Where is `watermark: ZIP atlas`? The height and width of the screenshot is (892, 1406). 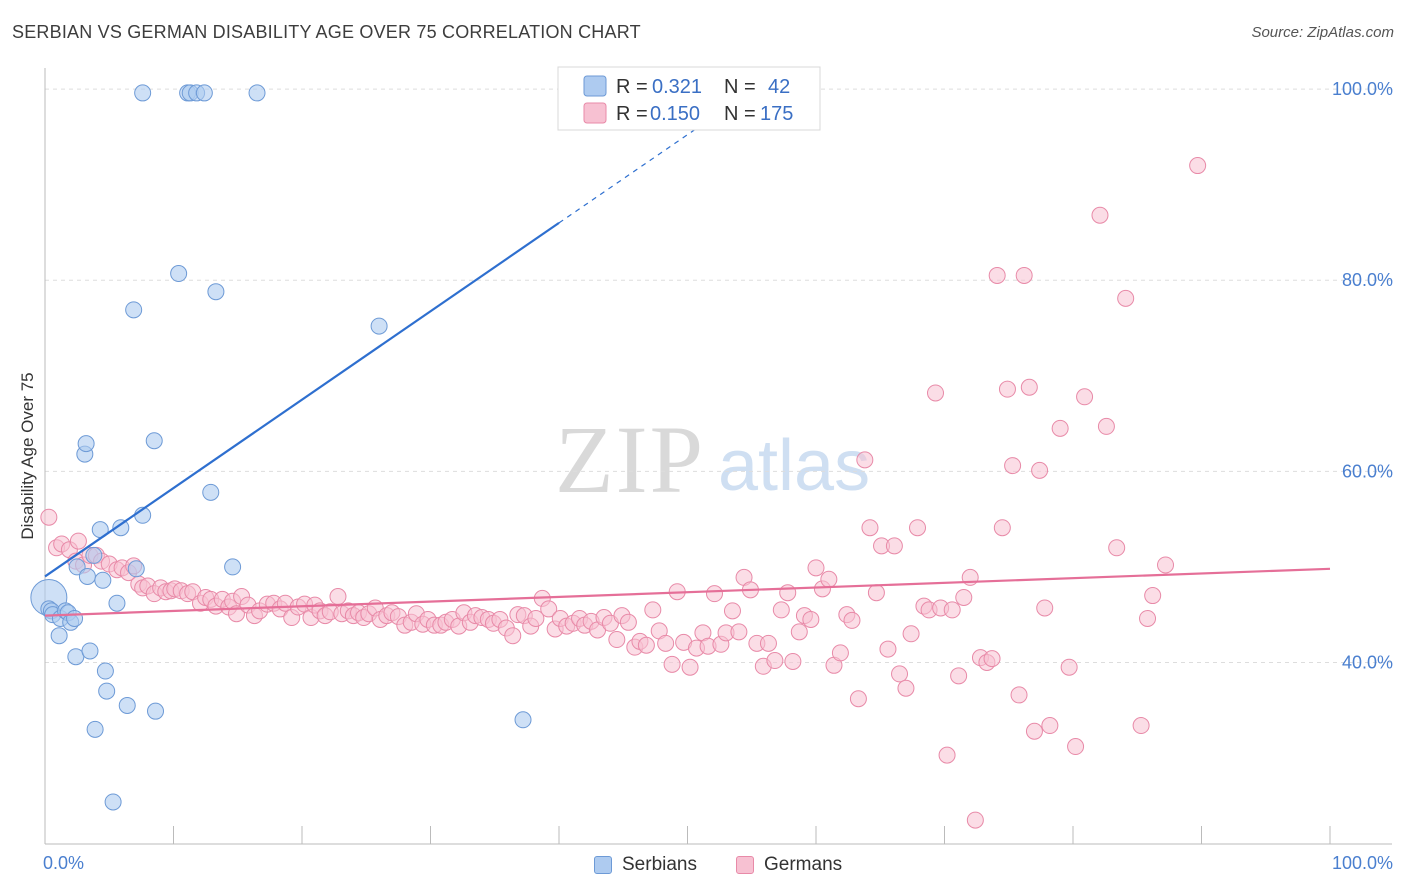 watermark: ZIP atlas is located at coordinates (712, 459).